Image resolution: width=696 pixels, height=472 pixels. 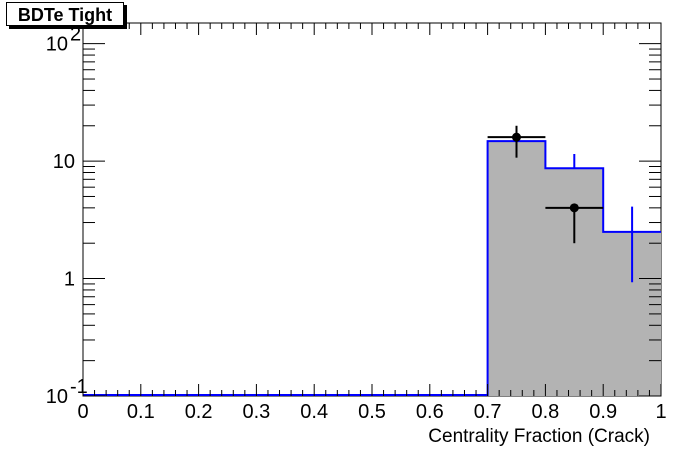 What do you see at coordinates (75, 35) in the screenshot?
I see `y-tick-exponent: 2` at bounding box center [75, 35].